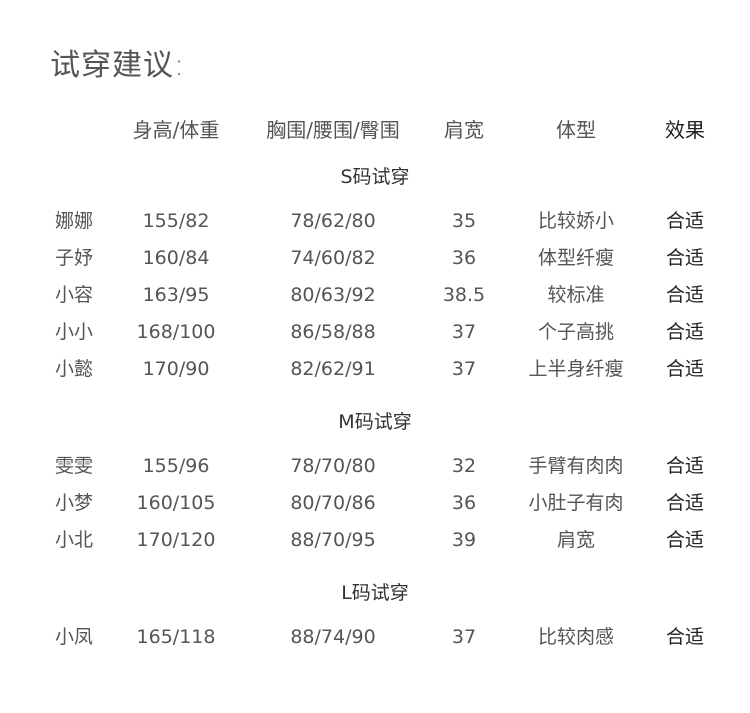  Describe the element at coordinates (576, 503) in the screenshot. I see `cell-body-type: 小肚子有肉` at that location.